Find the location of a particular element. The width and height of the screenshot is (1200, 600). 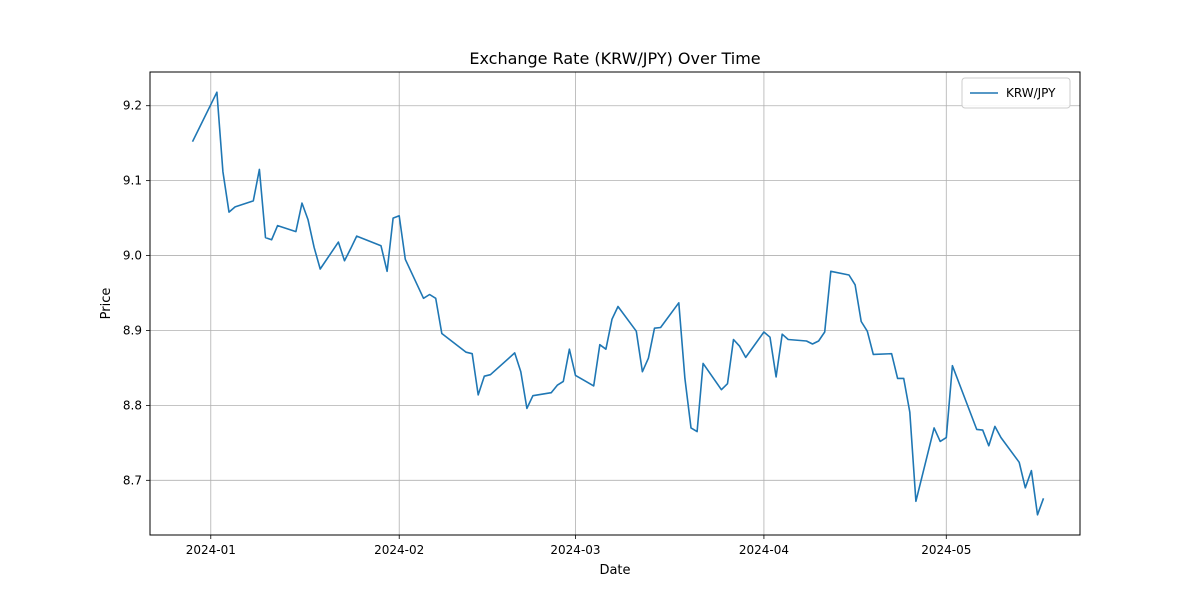

chart-title: Exchange Rate (KRW/JPY) Over Time is located at coordinates (614, 58).